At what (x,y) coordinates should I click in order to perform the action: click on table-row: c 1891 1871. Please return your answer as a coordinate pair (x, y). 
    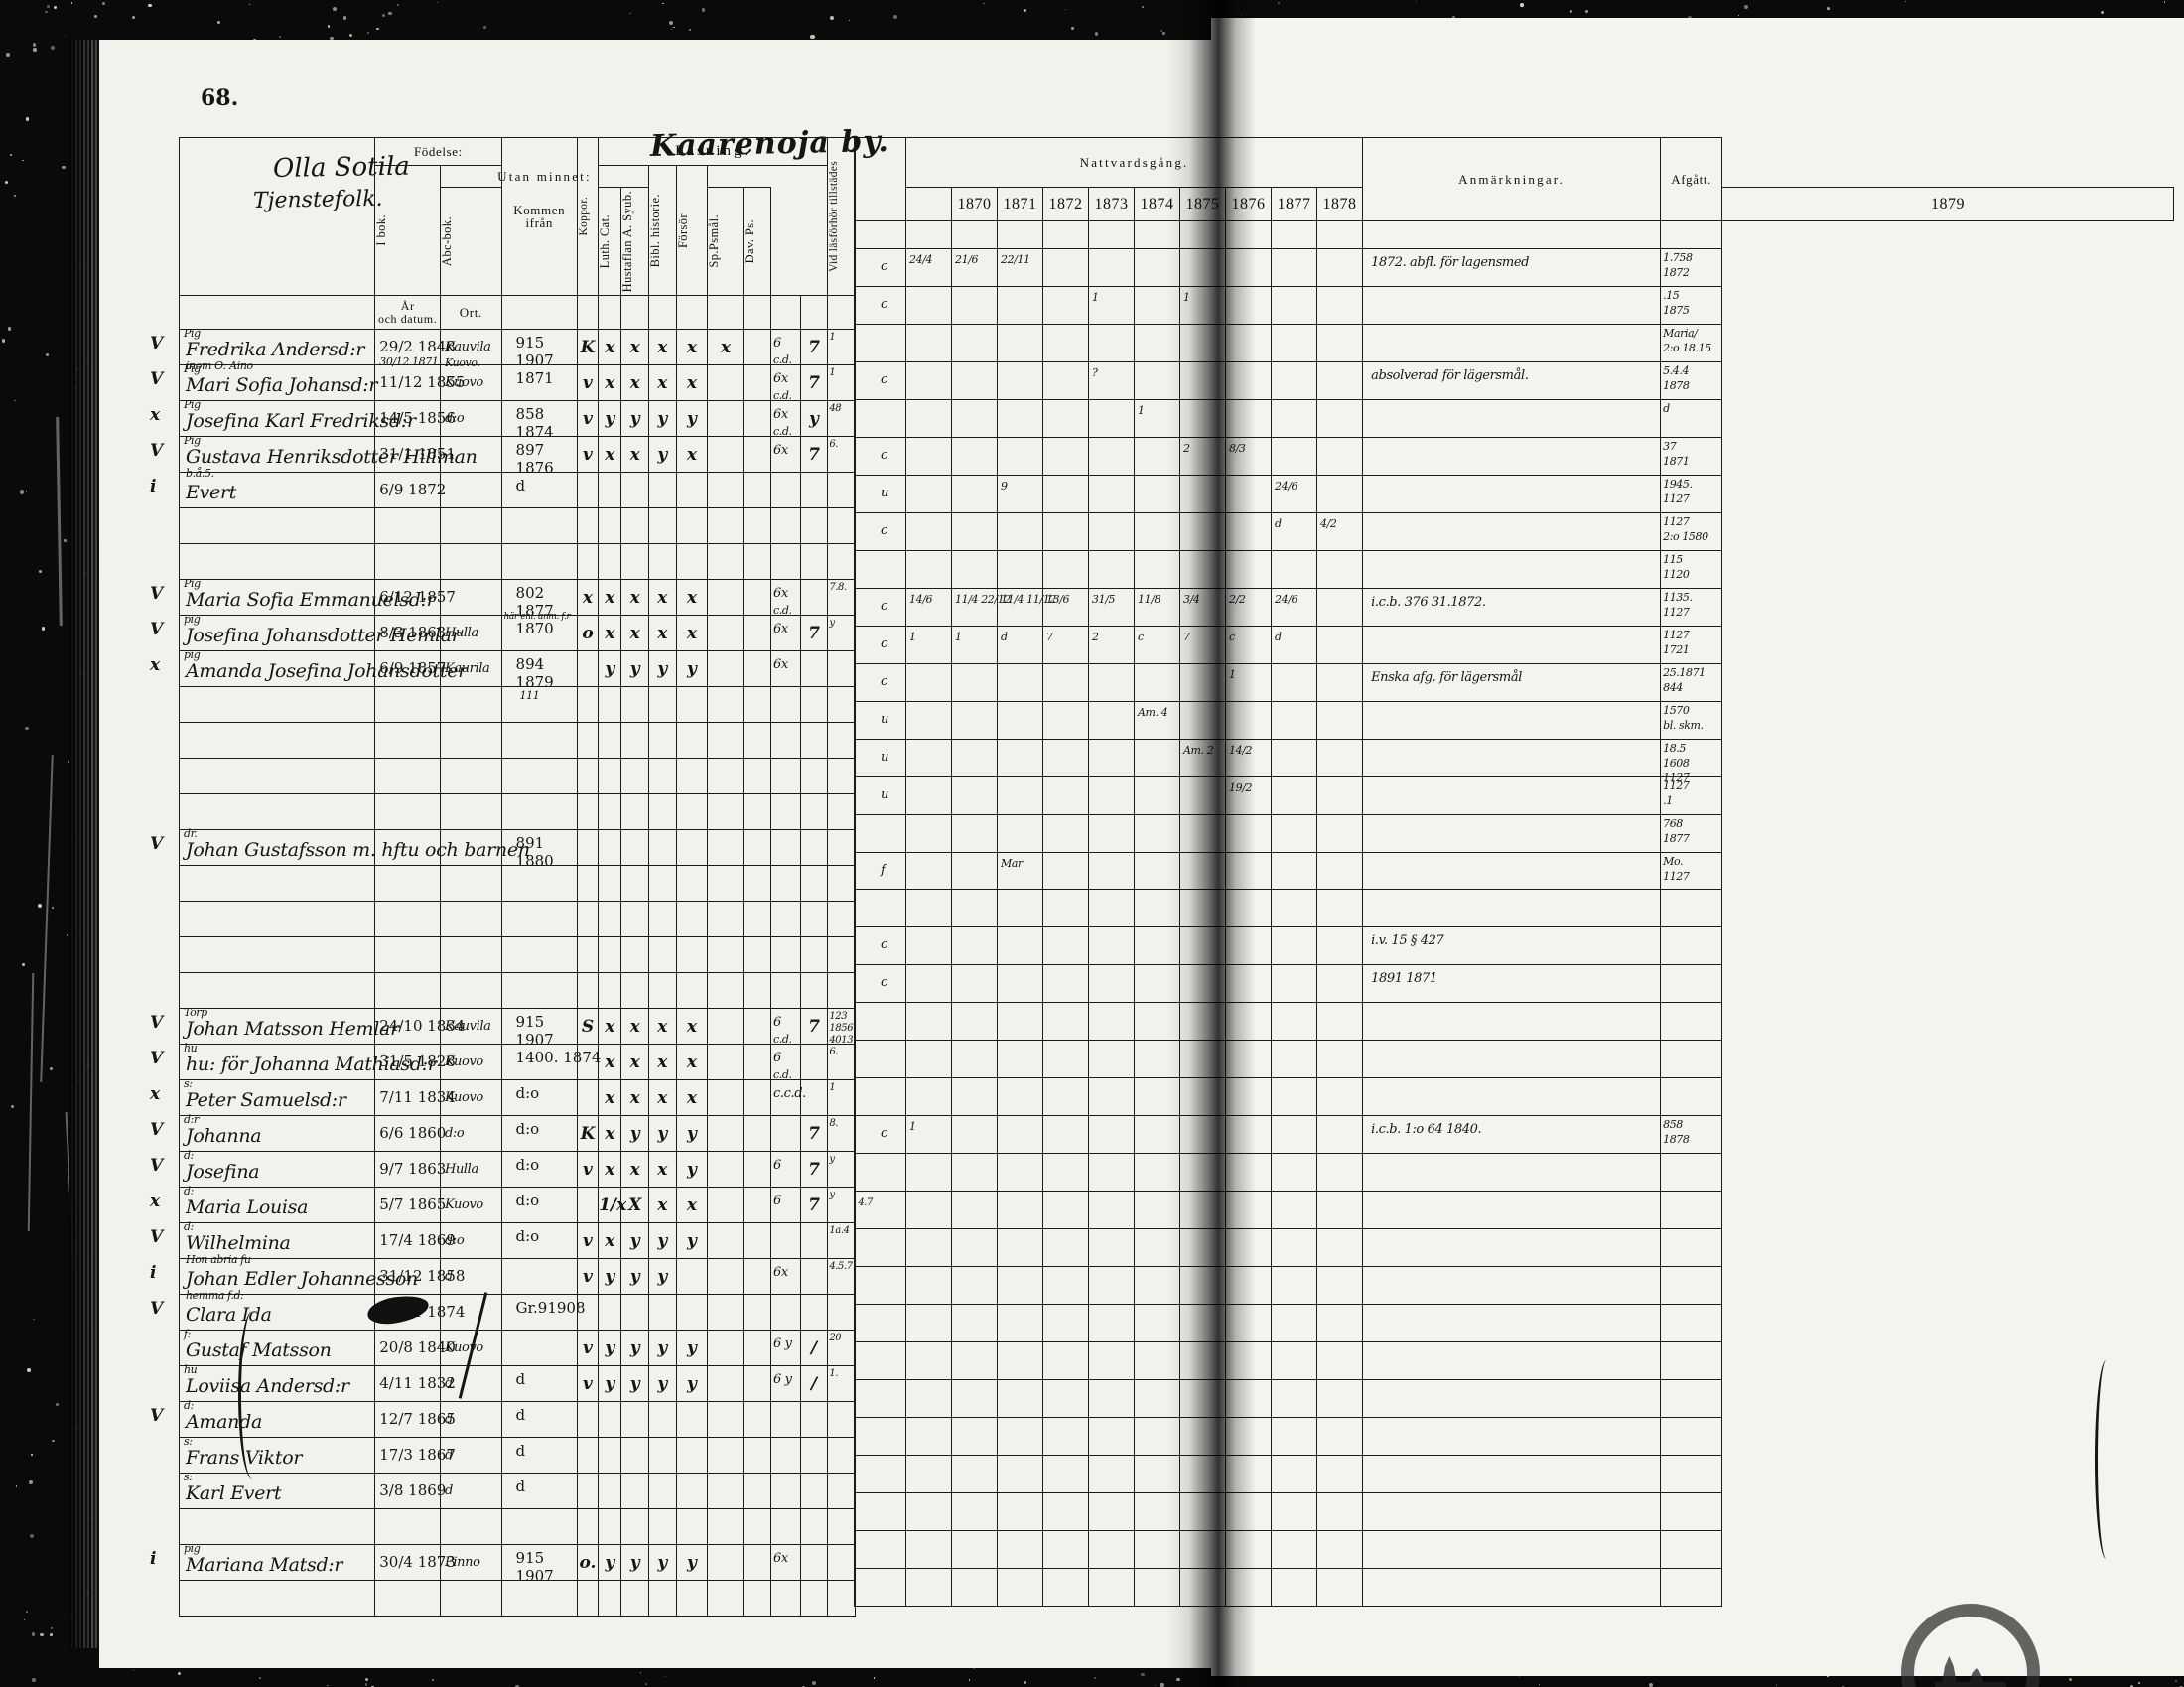
    Looking at the image, I should click on (1514, 984).